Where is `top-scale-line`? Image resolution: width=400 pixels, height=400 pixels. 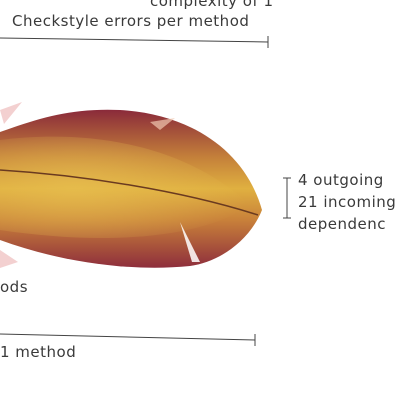 top-scale-line is located at coordinates (134, 40).